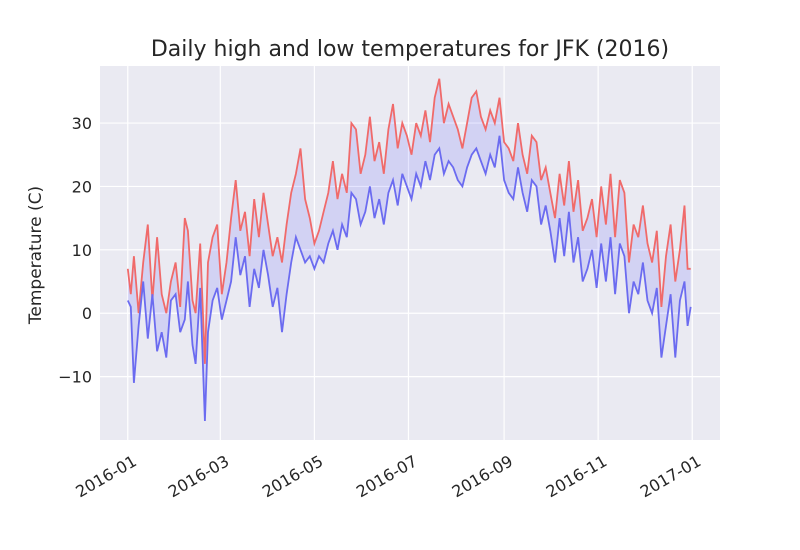  What do you see at coordinates (82, 250) in the screenshot?
I see `y-tick-label: 10` at bounding box center [82, 250].